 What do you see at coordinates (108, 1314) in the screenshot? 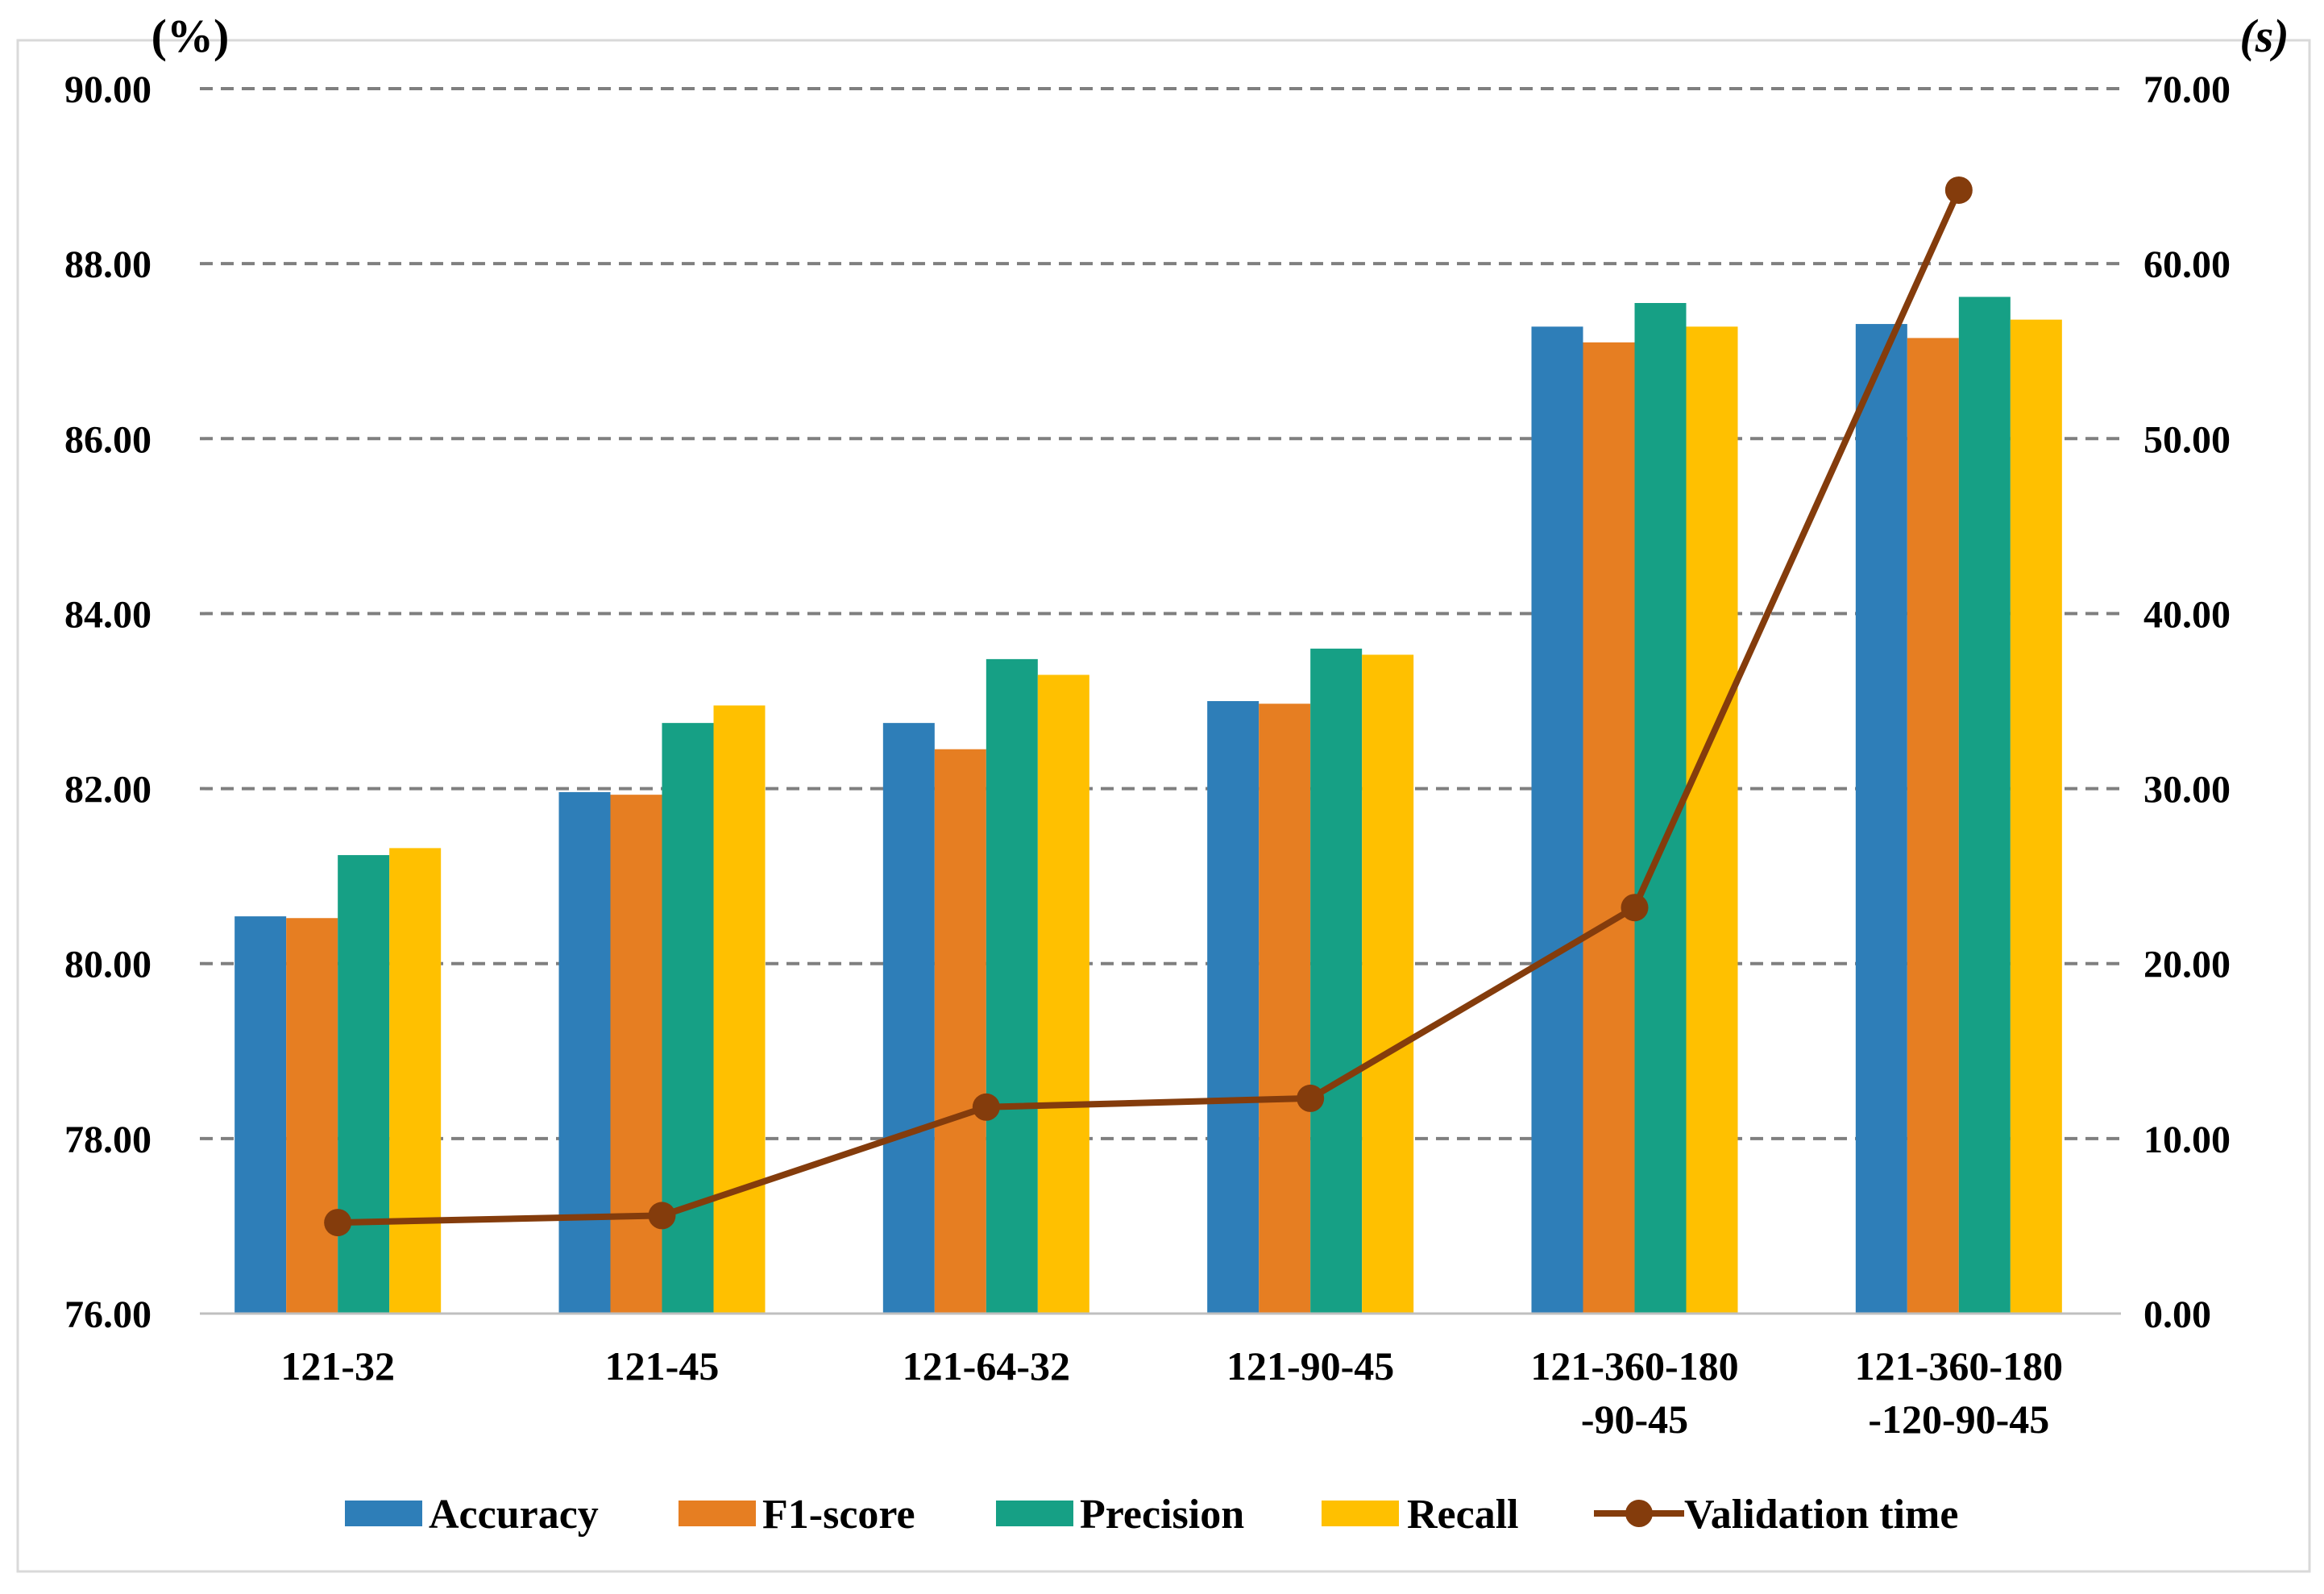
I see `y-left-tick-label: 76.00` at bounding box center [108, 1314].